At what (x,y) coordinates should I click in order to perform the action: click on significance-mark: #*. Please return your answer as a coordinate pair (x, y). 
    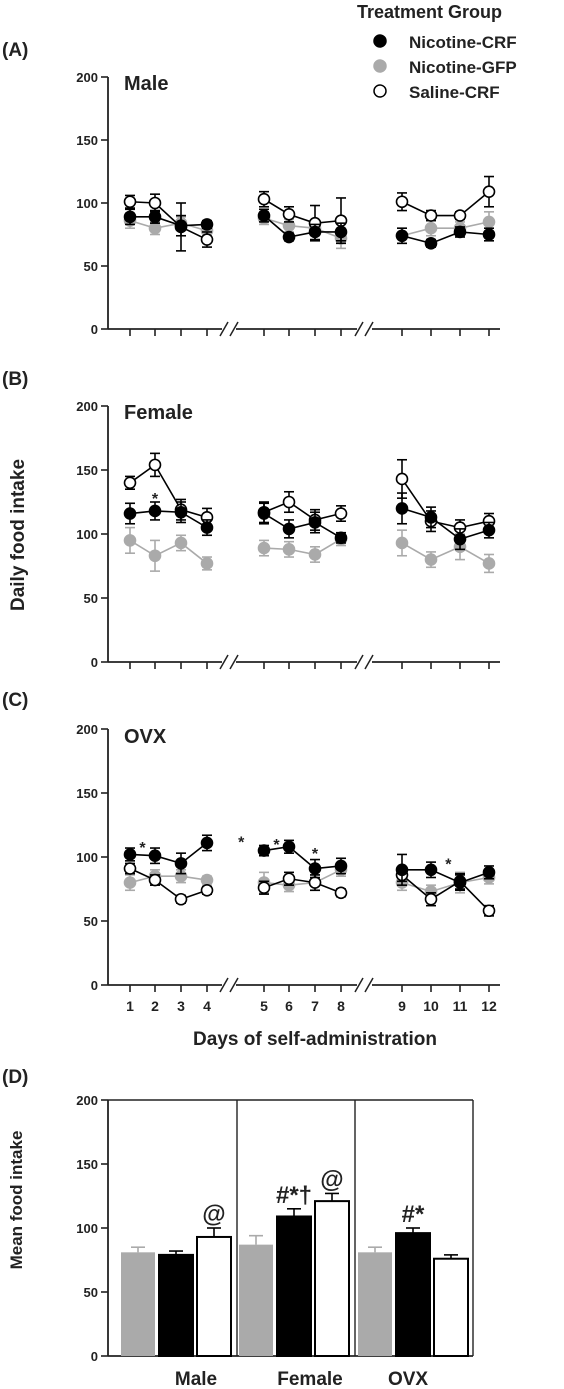
    Looking at the image, I should click on (413, 1214).